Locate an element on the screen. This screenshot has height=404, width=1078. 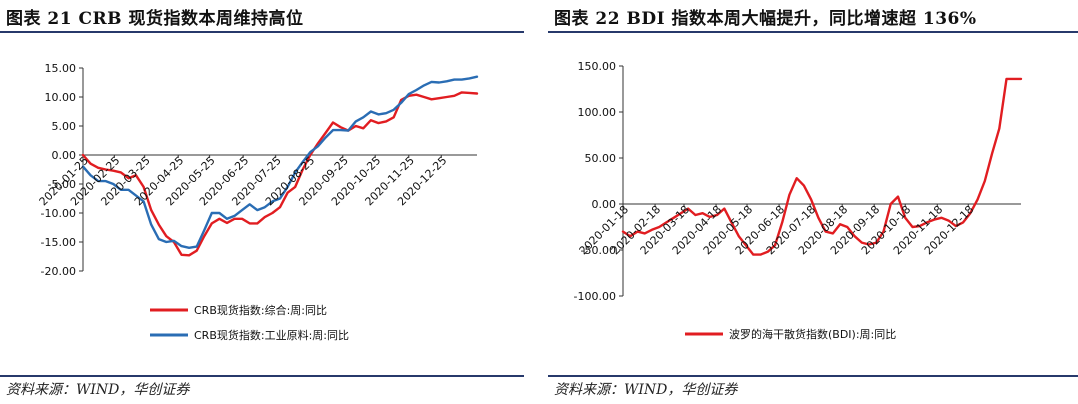
bdi-source: 资料来源：WIND，华创证券 is located at coordinates (646, 390).